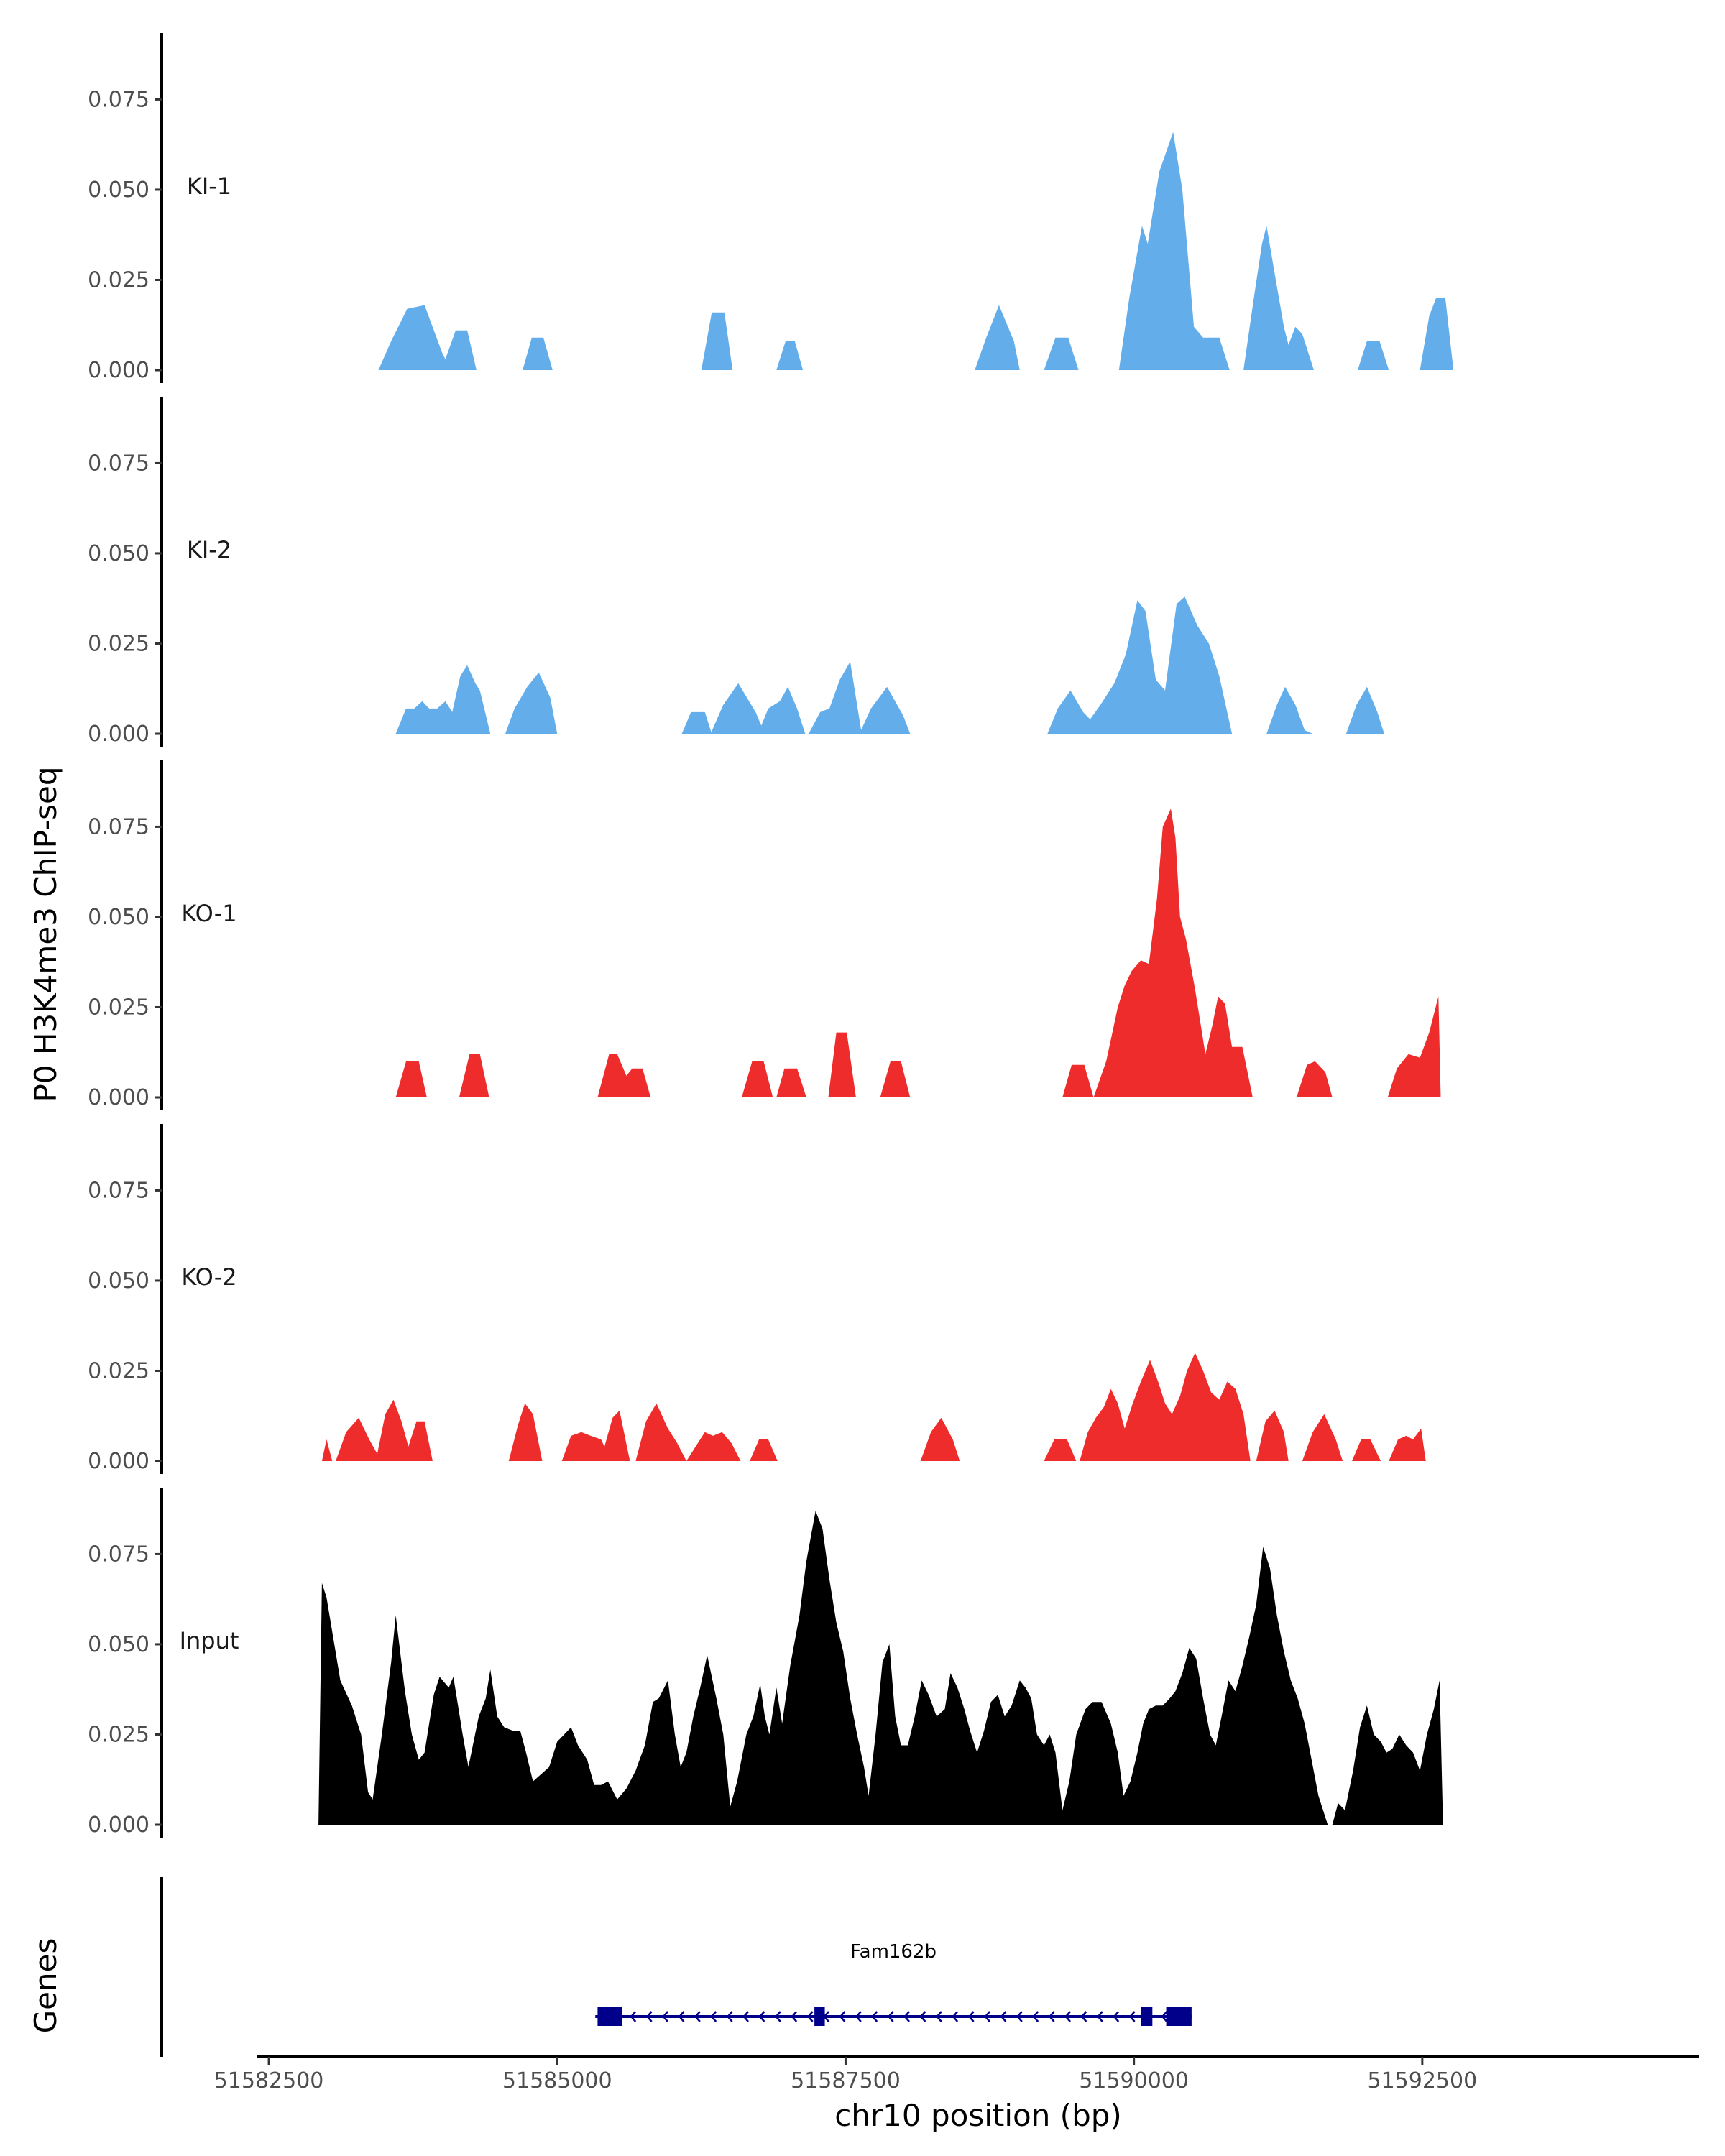 Image resolution: width=1725 pixels, height=2156 pixels. Describe the element at coordinates (899, 2017) in the screenshot. I see `gene-strand-arrows` at that location.